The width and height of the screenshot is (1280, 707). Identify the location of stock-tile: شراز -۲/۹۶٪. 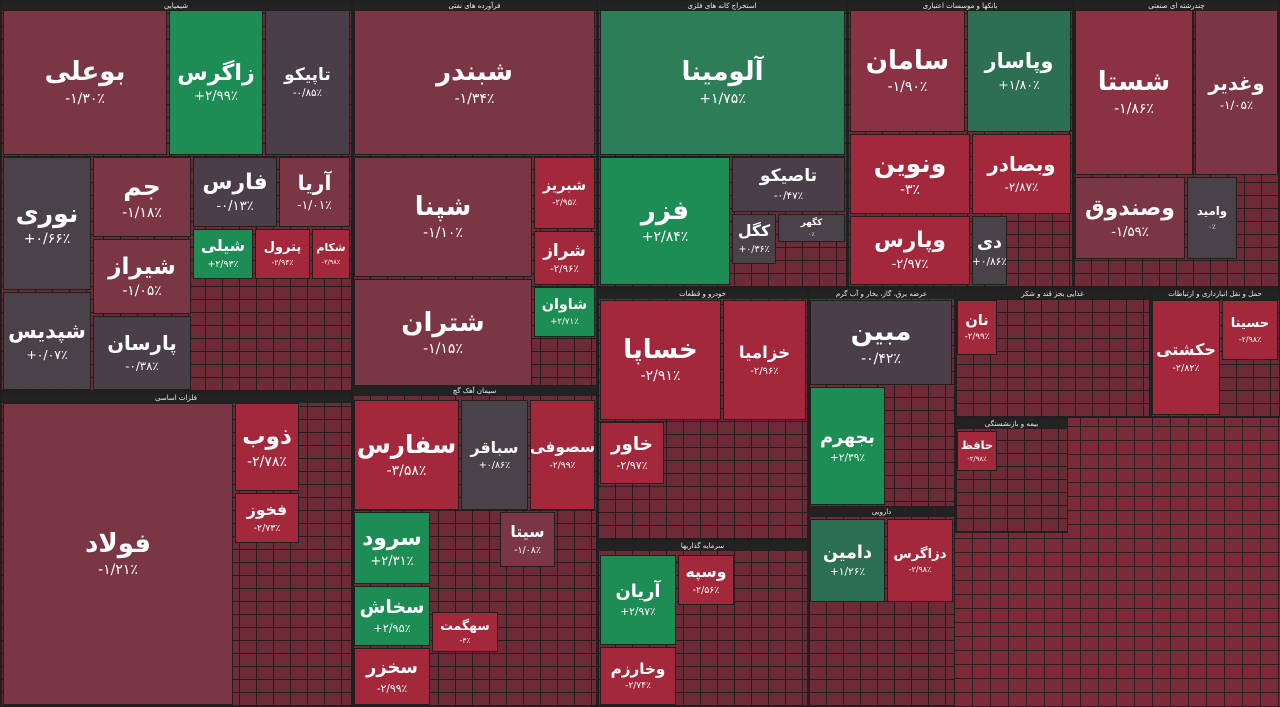
(564, 258).